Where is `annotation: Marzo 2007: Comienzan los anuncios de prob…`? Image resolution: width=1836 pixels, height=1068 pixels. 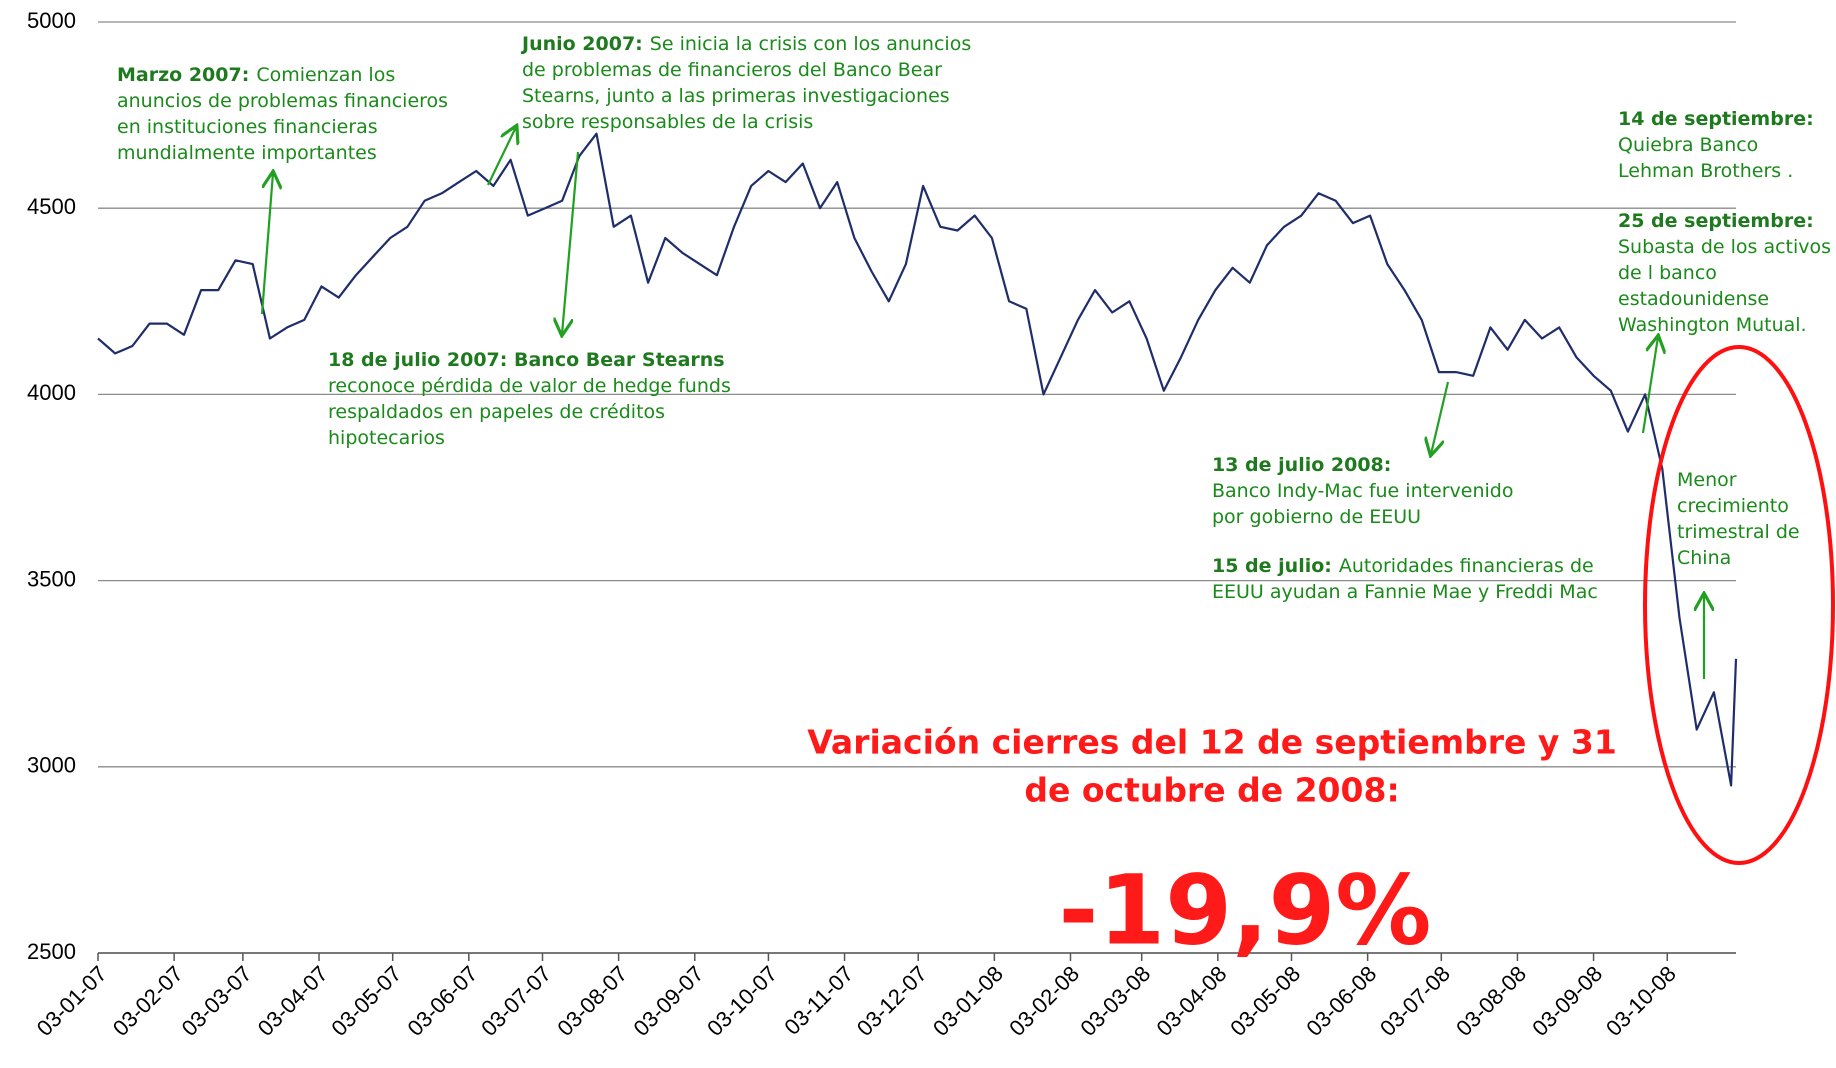
annotation: Marzo 2007: Comienzan los anuncios de prob… is located at coordinates (282, 114).